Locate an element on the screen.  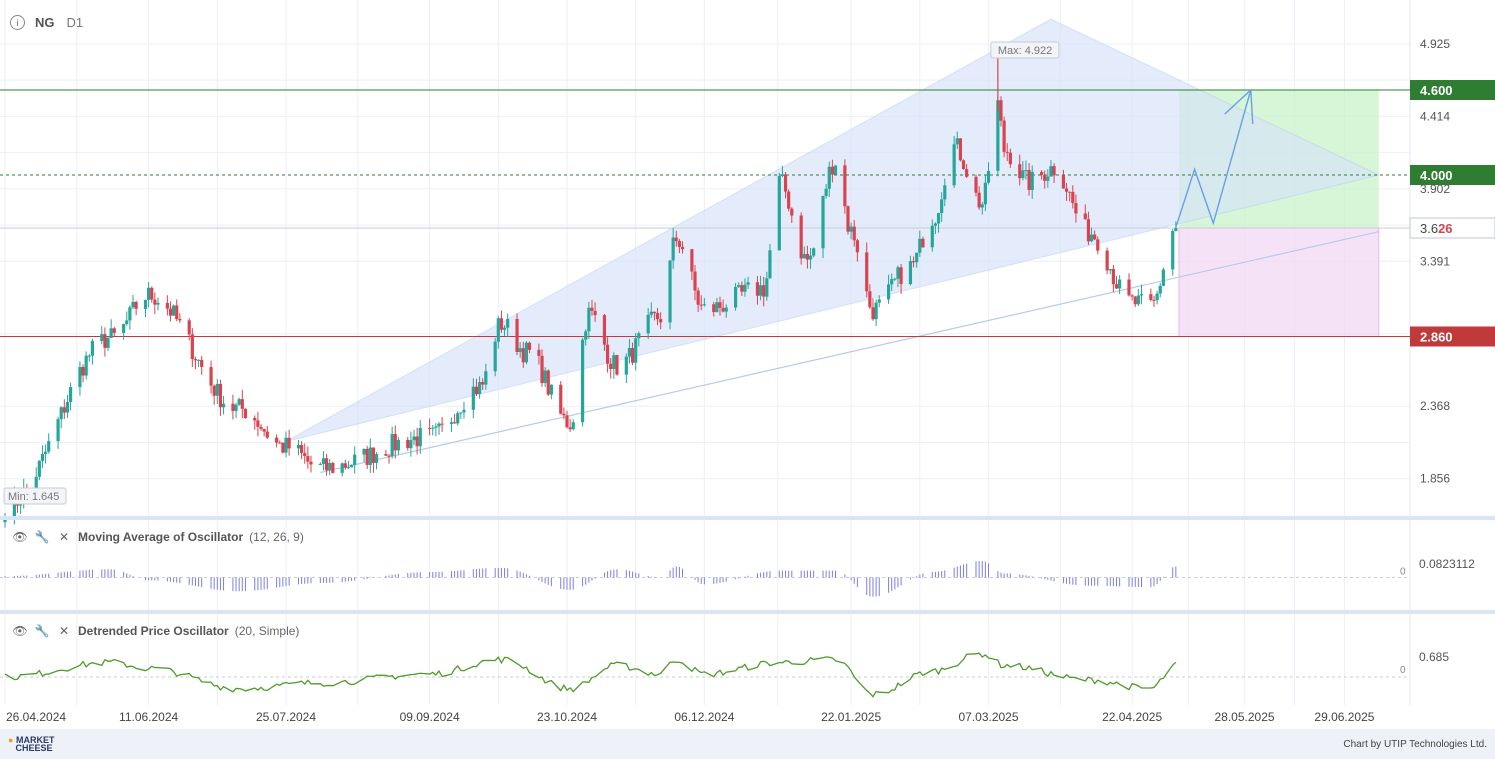
stop-loss-zone is located at coordinates (1279, 282).